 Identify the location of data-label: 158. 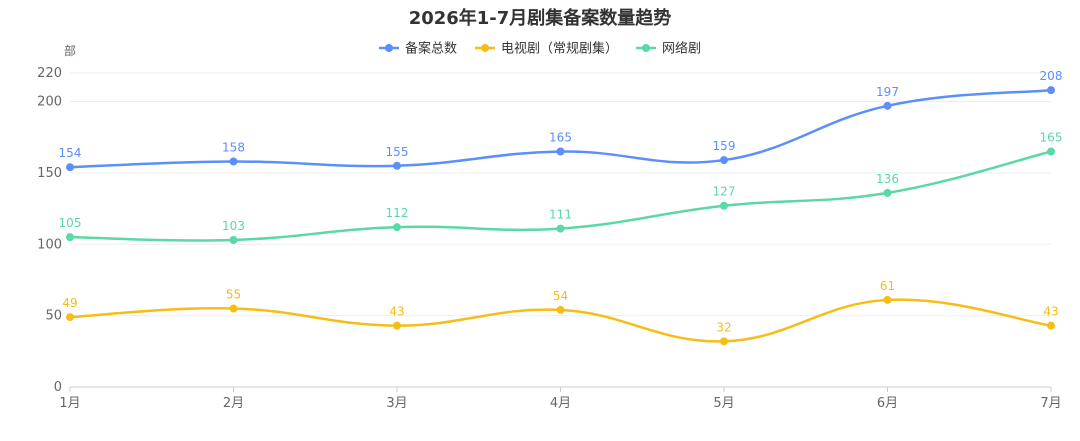
(233, 147).